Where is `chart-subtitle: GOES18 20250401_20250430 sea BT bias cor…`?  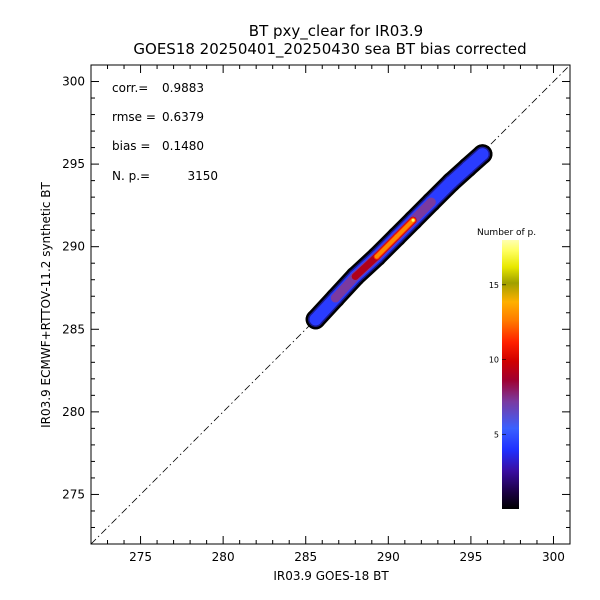 chart-subtitle: GOES18 20250401_20250430 sea BT bias cor… is located at coordinates (329, 49).